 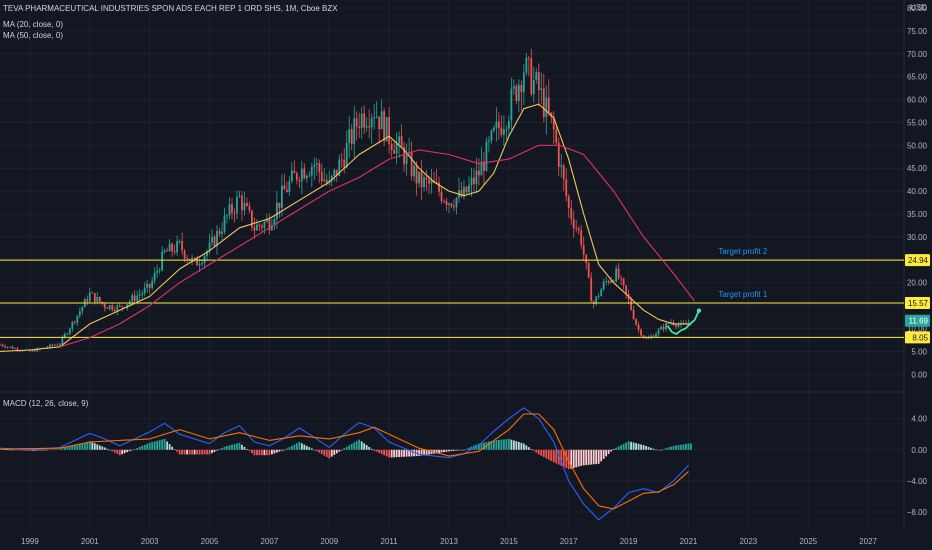 What do you see at coordinates (917, 214) in the screenshot?
I see `price-tick-label: 35.00` at bounding box center [917, 214].